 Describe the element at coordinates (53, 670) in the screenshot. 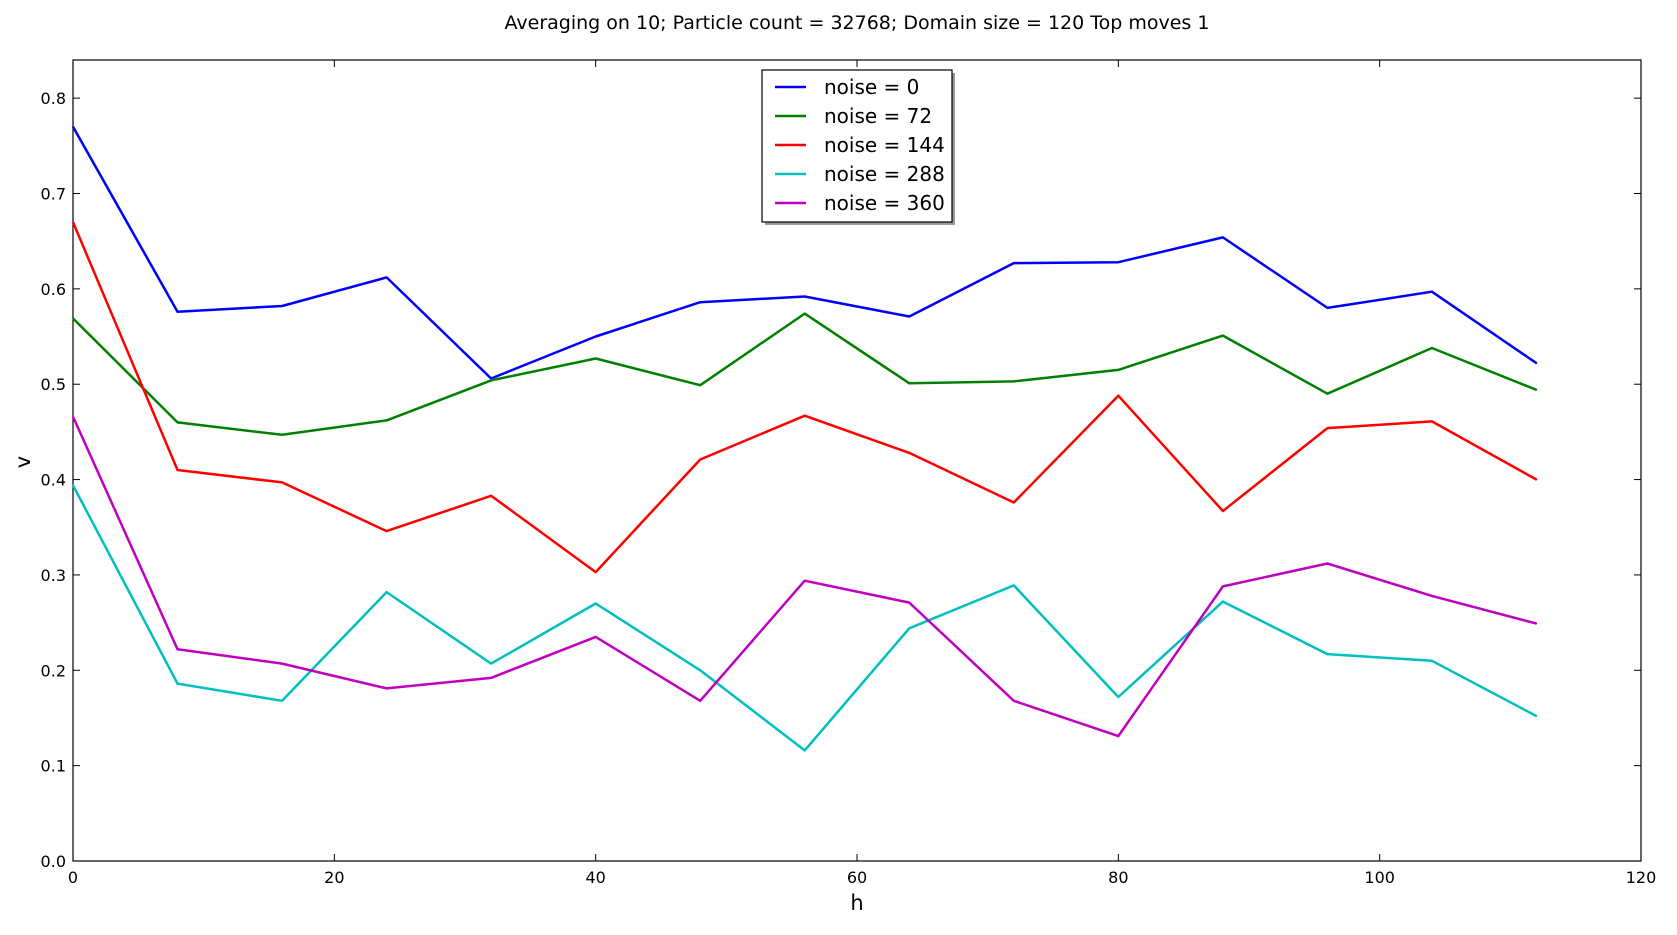

I see `y-tick-label: 0.2` at that location.